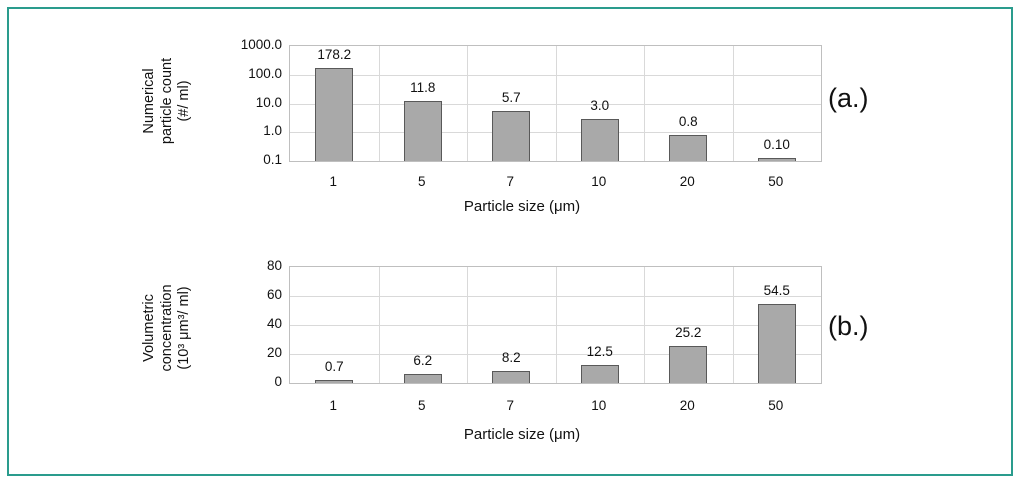  I want to click on panel-label-b: (b.), so click(848, 326).